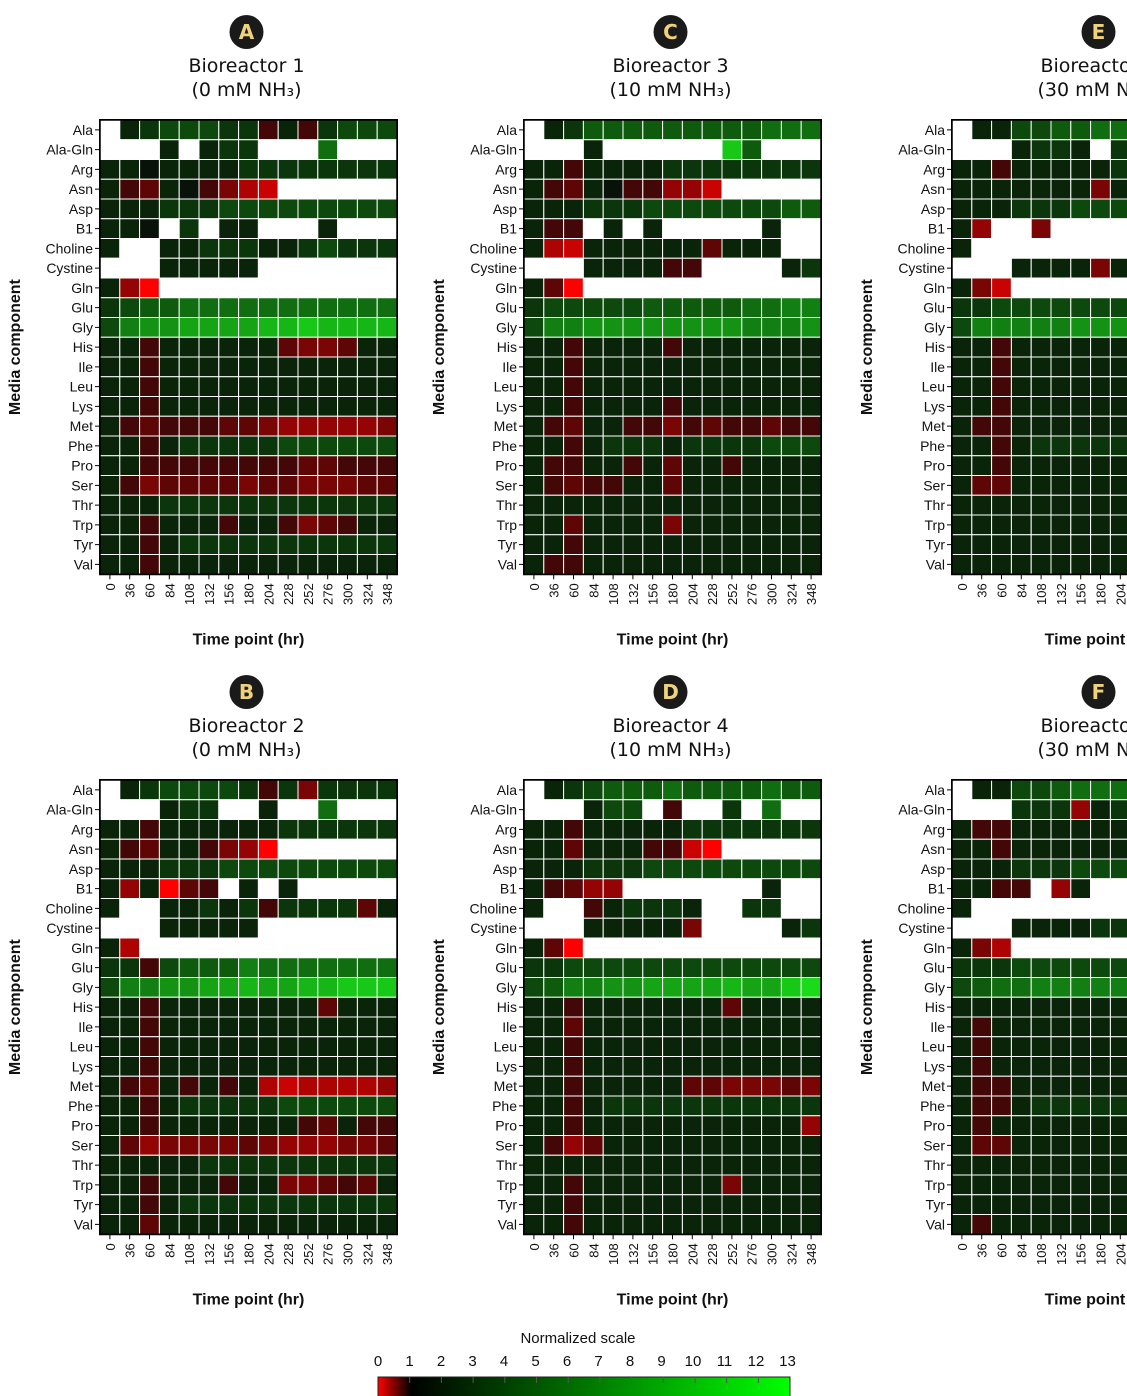 The width and height of the screenshot is (1127, 1396). What do you see at coordinates (82, 948) in the screenshot?
I see `y-tick-label: Gln` at bounding box center [82, 948].